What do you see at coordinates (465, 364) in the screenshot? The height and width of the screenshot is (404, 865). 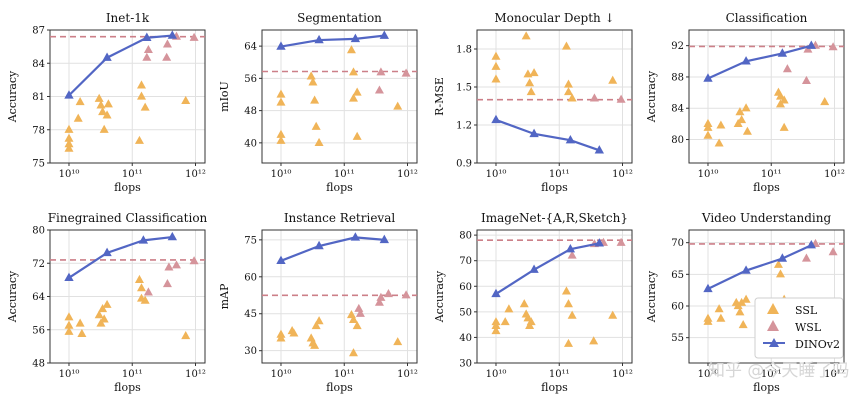 I see `y-tick-label: 30` at bounding box center [465, 364].